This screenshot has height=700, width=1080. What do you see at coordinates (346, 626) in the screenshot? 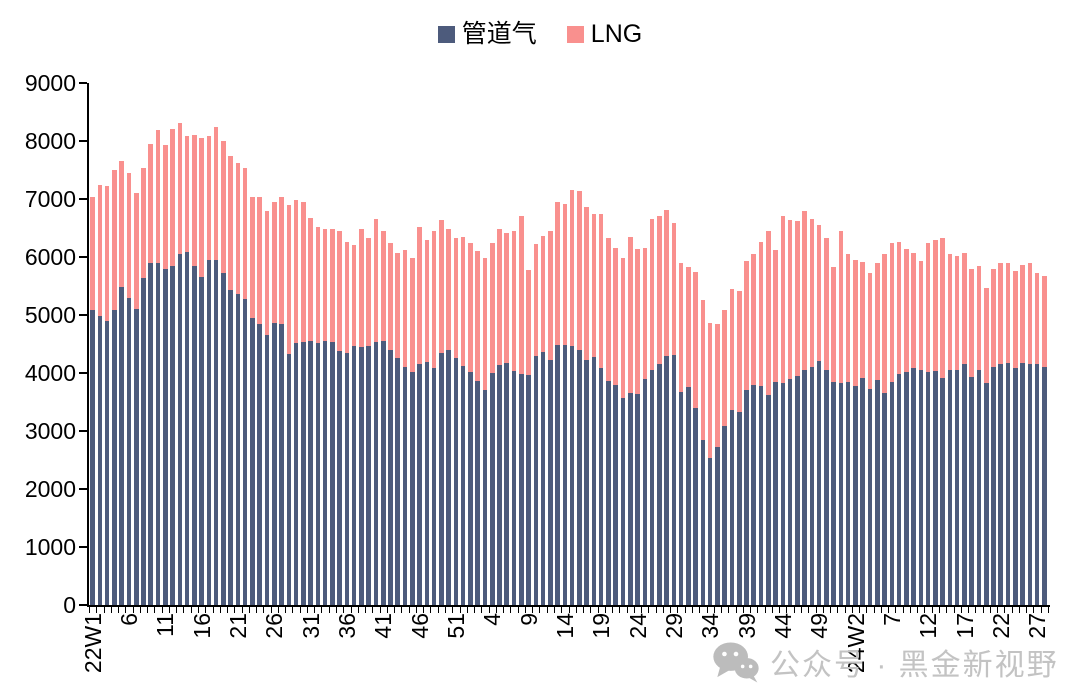
I see `x-tick-label: 36` at bounding box center [346, 626].